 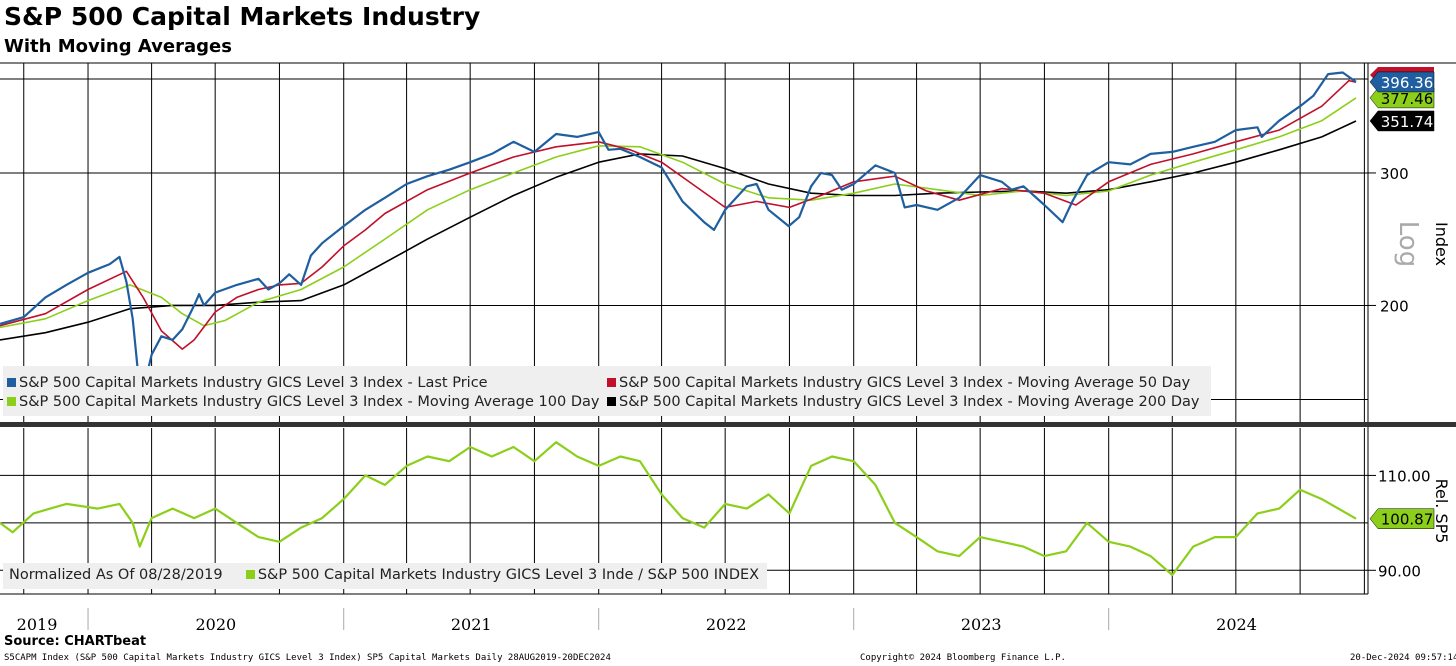 What do you see at coordinates (728, 424) in the screenshot?
I see `panel-divider` at bounding box center [728, 424].